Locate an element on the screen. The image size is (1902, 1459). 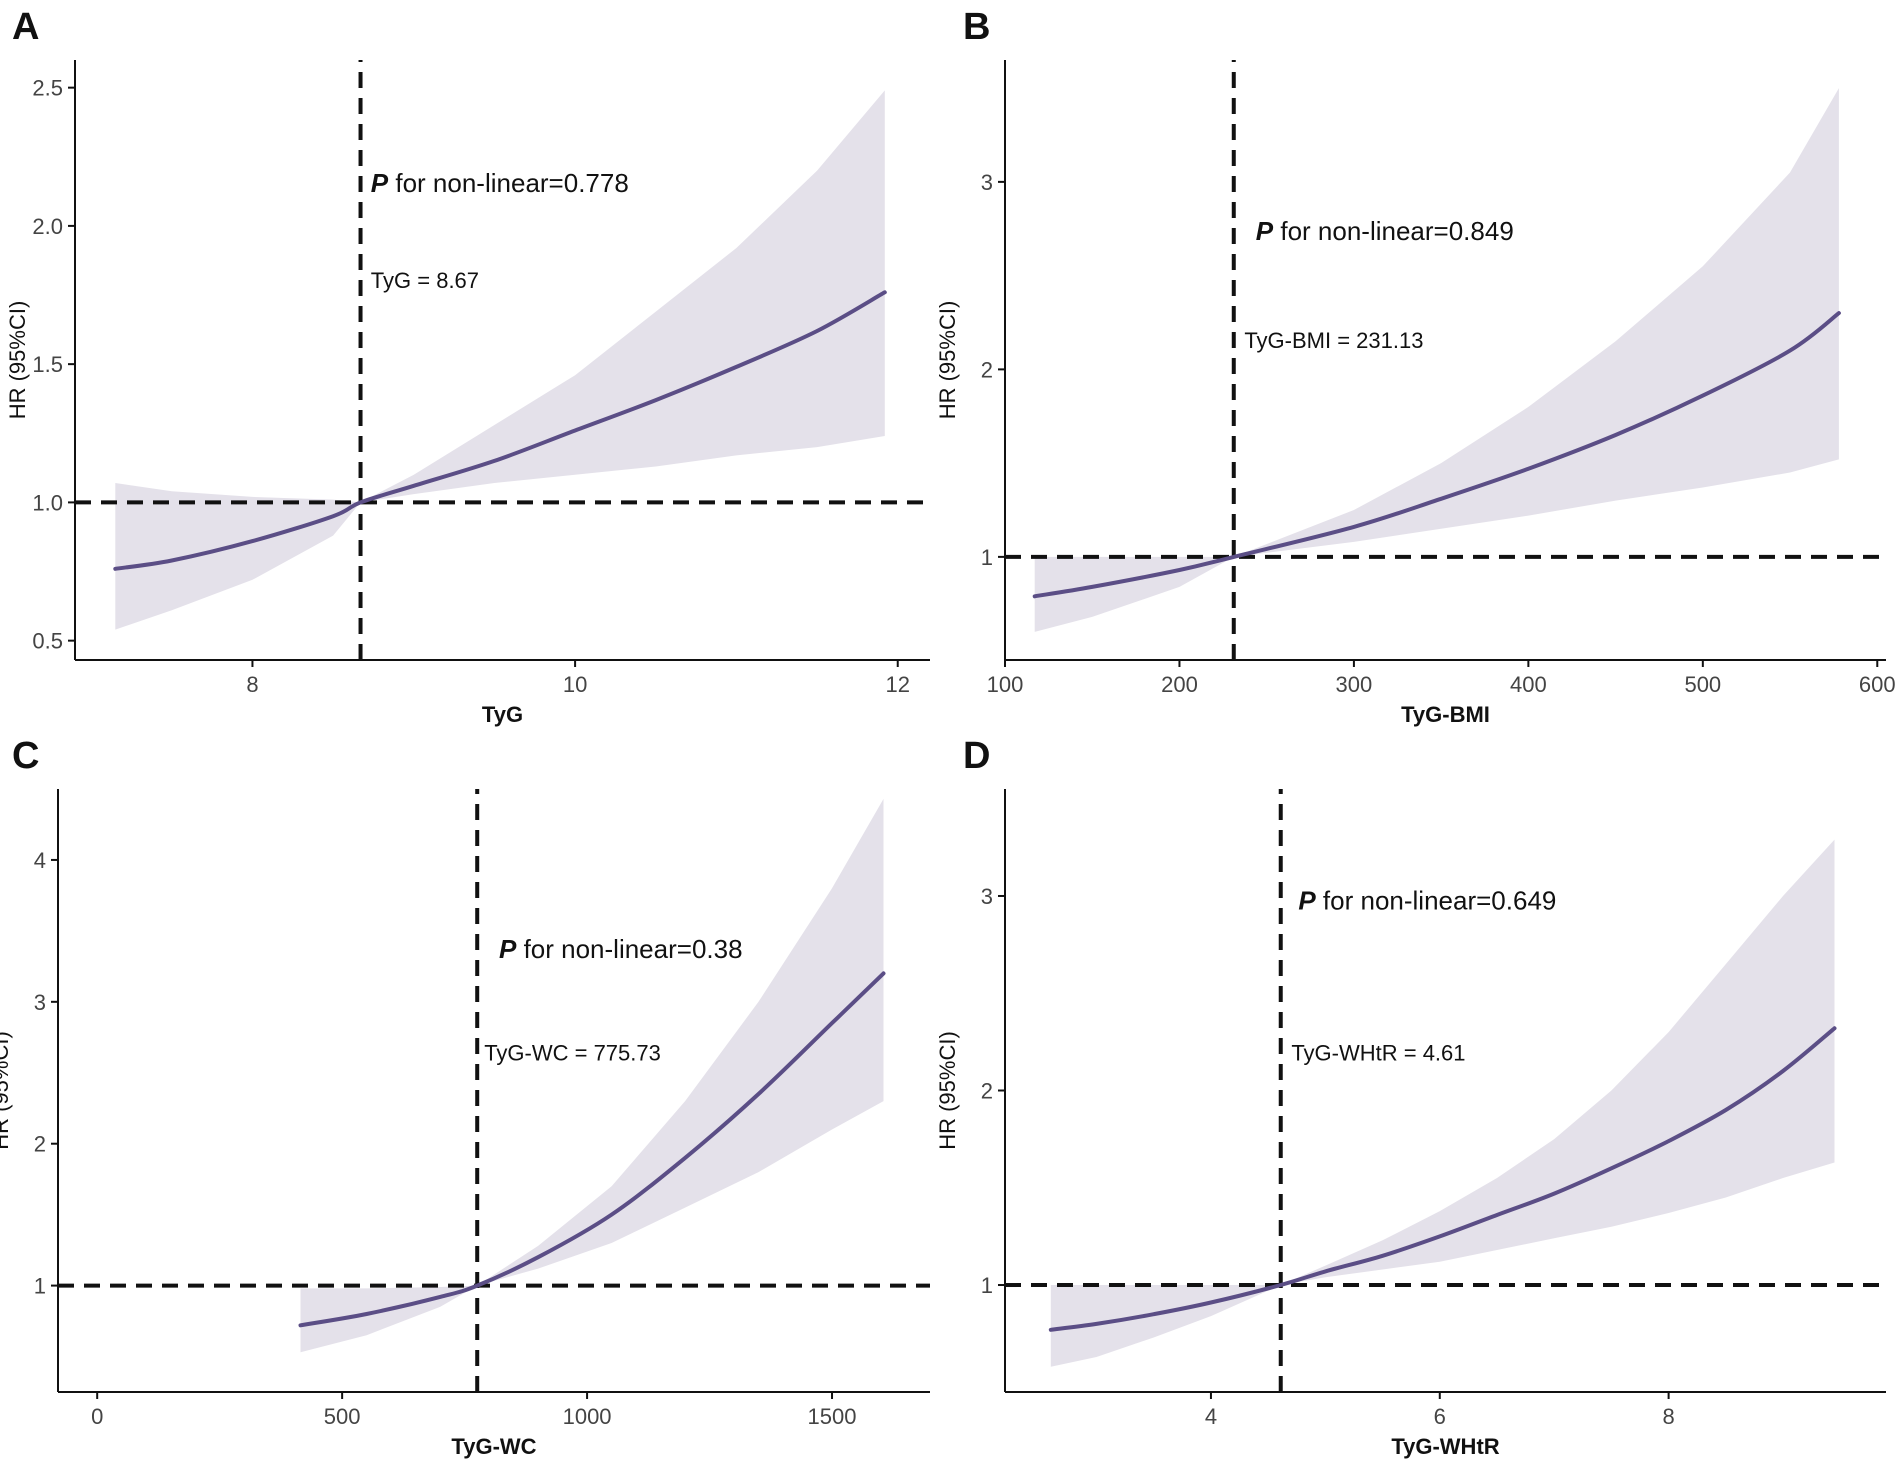
p-value-annotation: P for non-linear=0.849 is located at coordinates (1385, 231).